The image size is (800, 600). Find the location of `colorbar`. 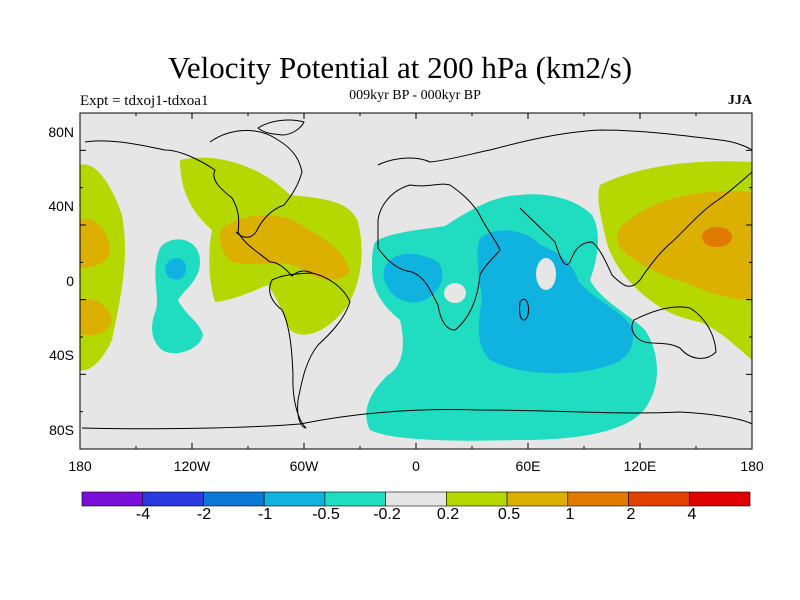

colorbar is located at coordinates (416, 499).